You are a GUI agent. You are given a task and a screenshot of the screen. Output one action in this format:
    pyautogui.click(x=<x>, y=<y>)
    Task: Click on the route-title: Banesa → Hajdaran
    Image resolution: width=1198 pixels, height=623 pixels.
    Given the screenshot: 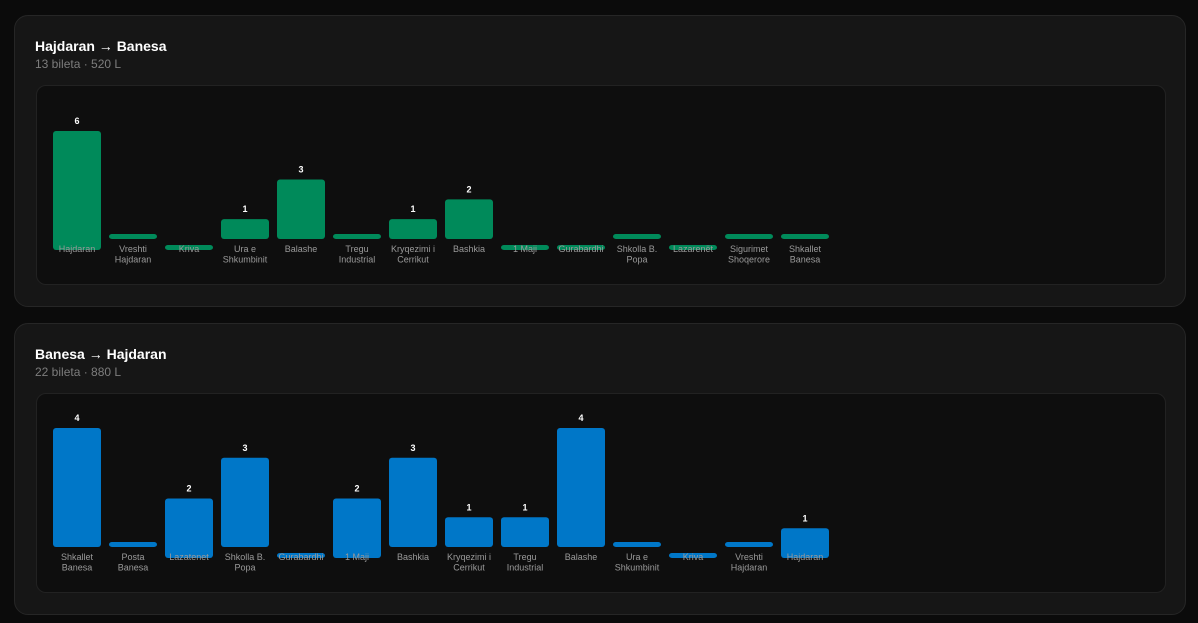 What is the action you would take?
    pyautogui.click(x=101, y=354)
    